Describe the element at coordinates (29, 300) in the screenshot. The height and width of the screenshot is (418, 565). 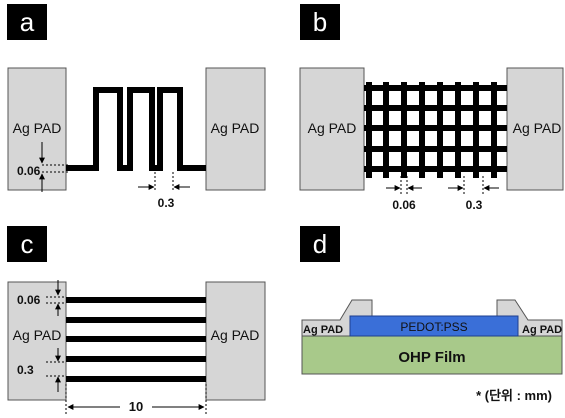
I see `panel-c-width-label: 0.06` at that location.